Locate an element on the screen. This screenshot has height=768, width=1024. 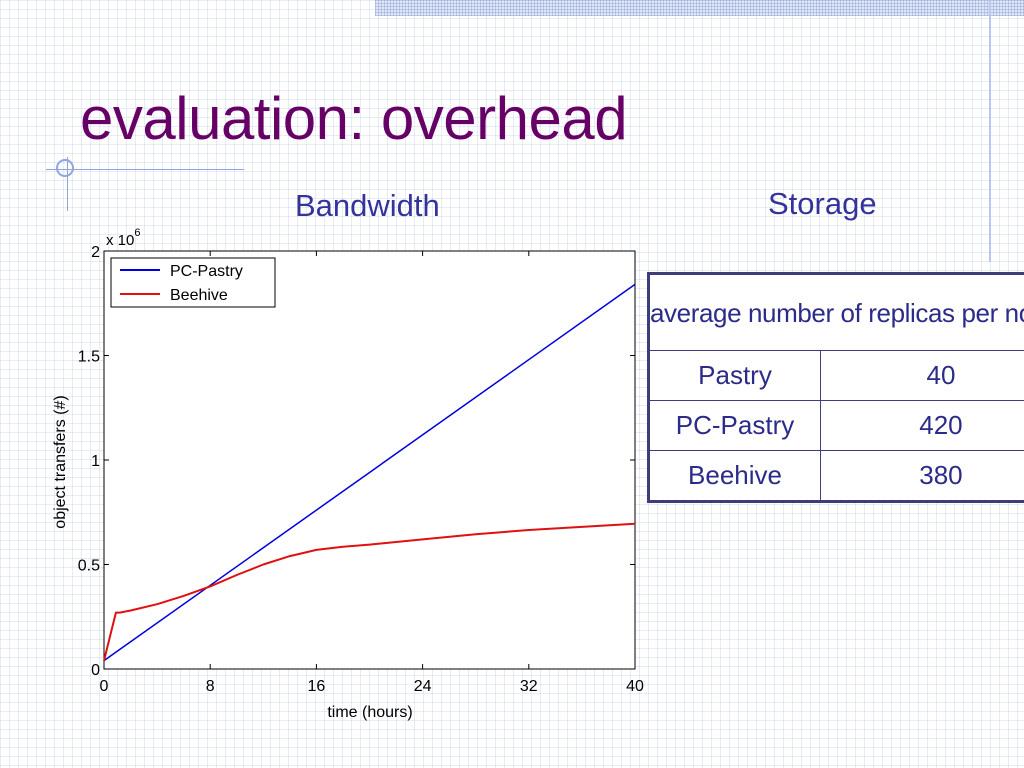
y-tick-label: 2 is located at coordinates (95, 252).